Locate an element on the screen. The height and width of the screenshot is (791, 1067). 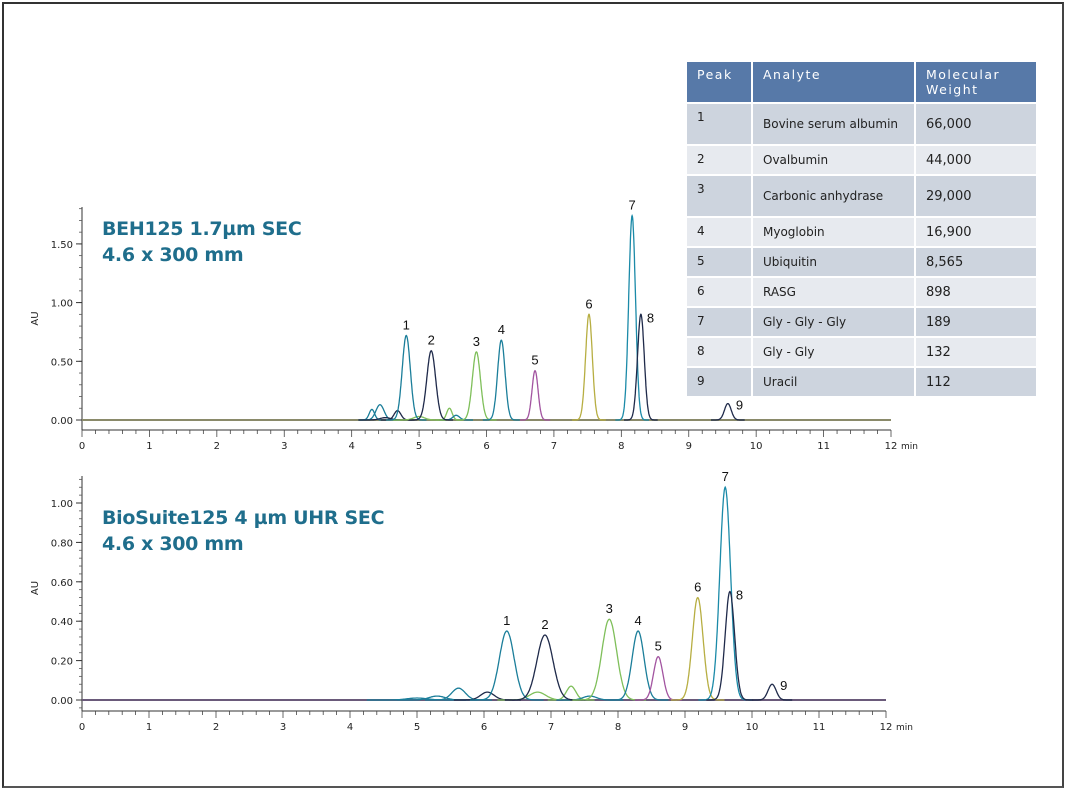
cell-mw: 16,900 is located at coordinates (976, 232).